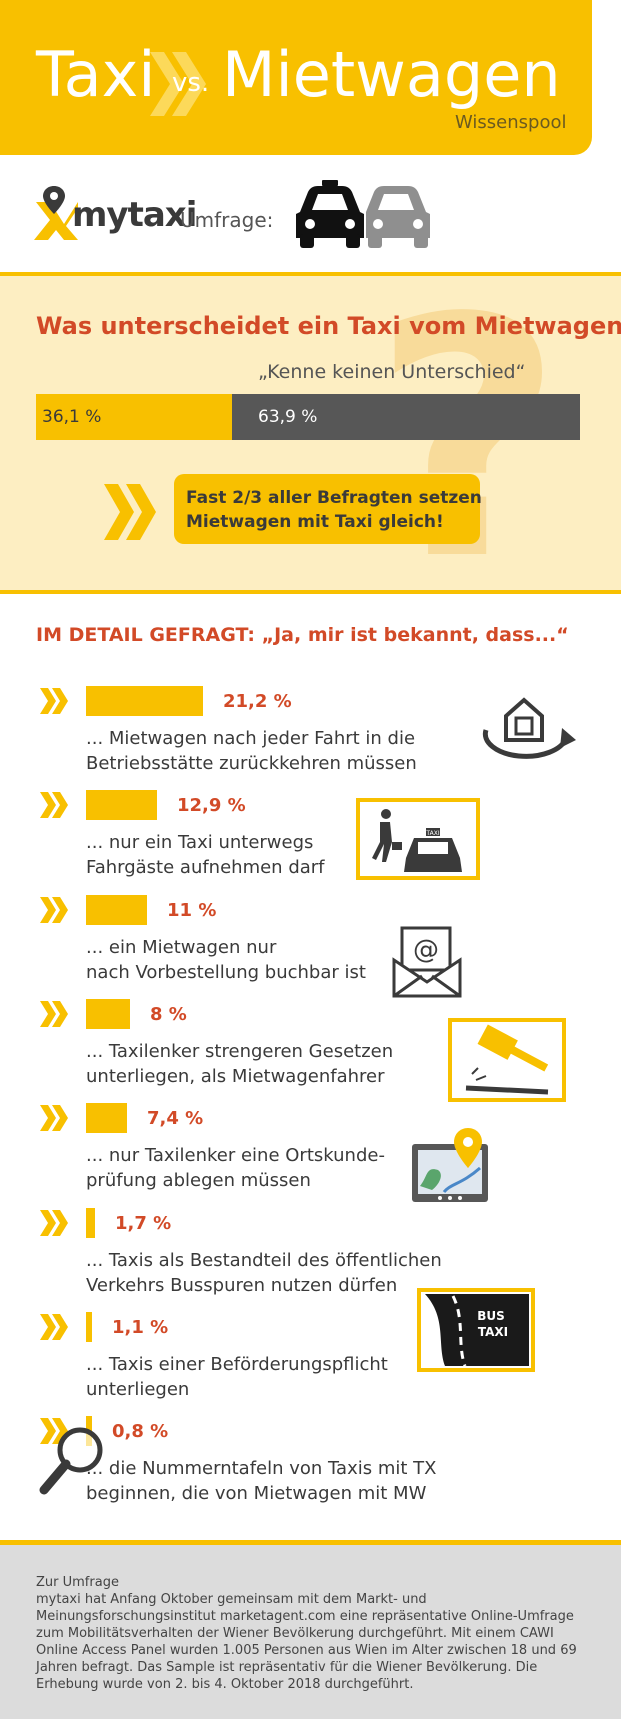 This screenshot has height=1719, width=621. I want to click on bar-caption: „Kenne keinen Unterschied“, so click(392, 372).